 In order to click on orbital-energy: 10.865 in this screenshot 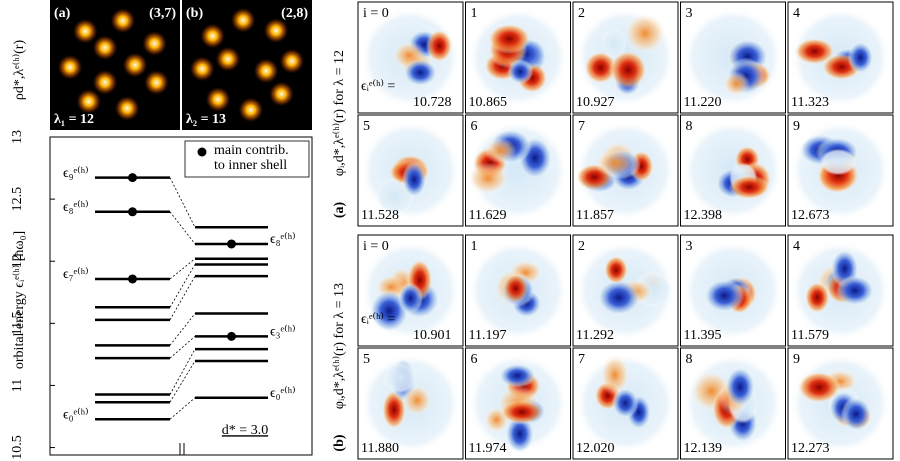, I will do `click(488, 102)`.